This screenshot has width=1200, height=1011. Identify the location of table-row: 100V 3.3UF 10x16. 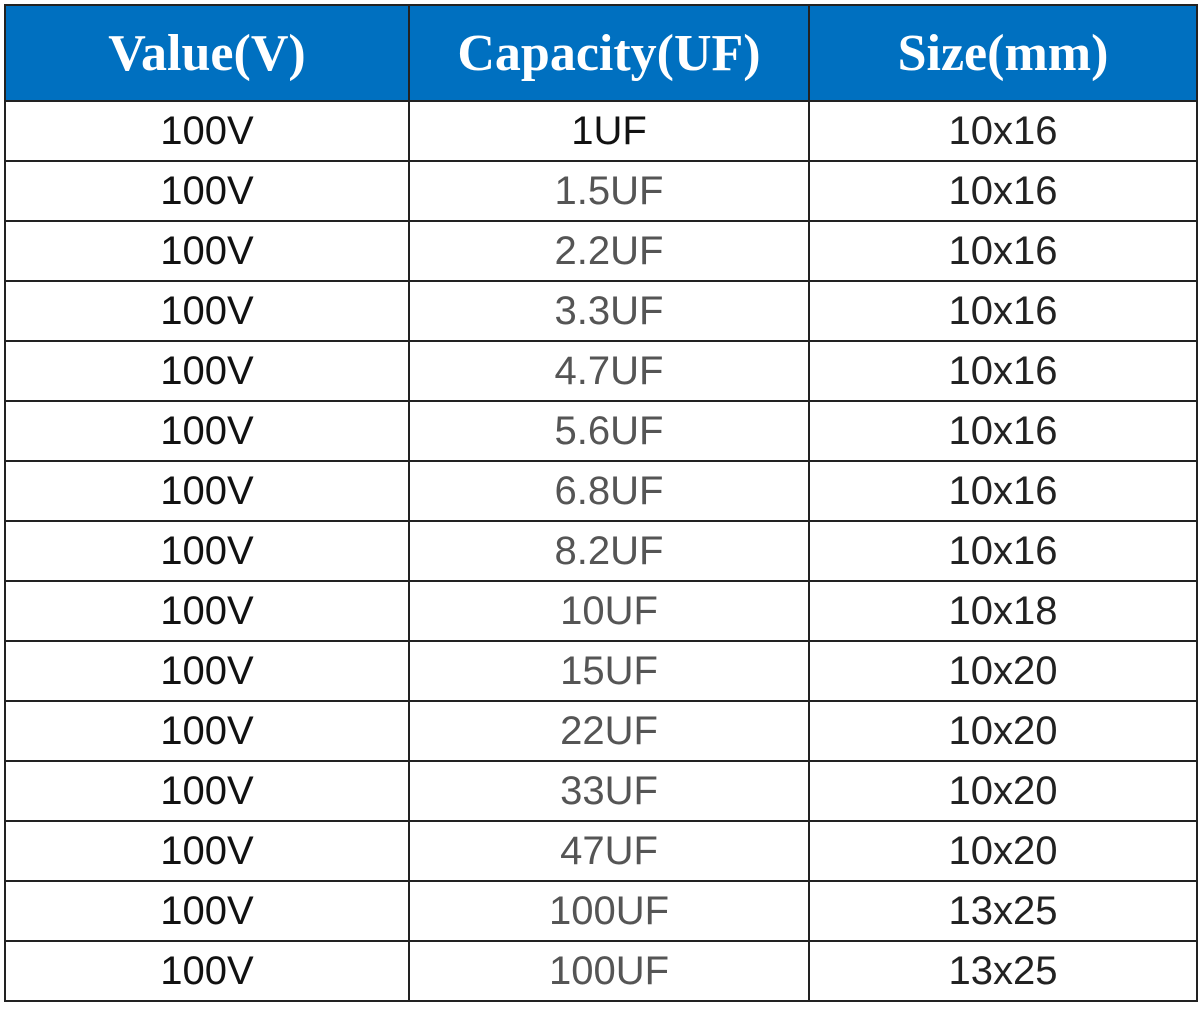
(601, 311).